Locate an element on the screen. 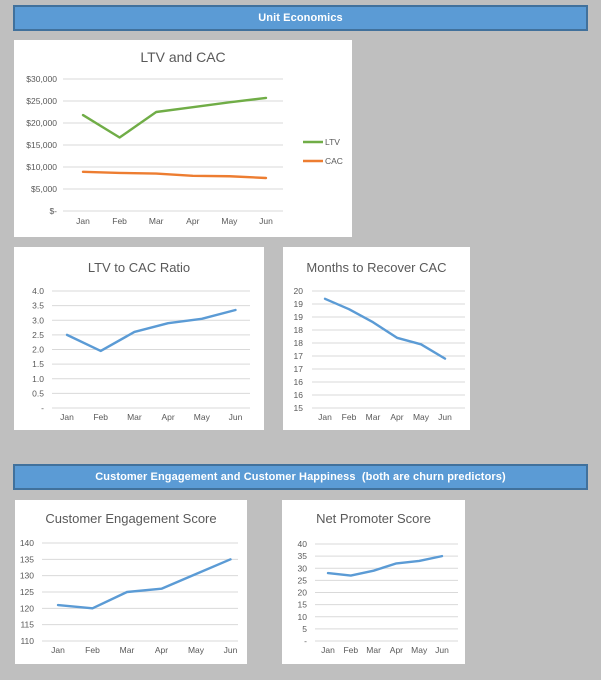 The image size is (601, 680). y-axis-label: 3.0 is located at coordinates (38, 320).